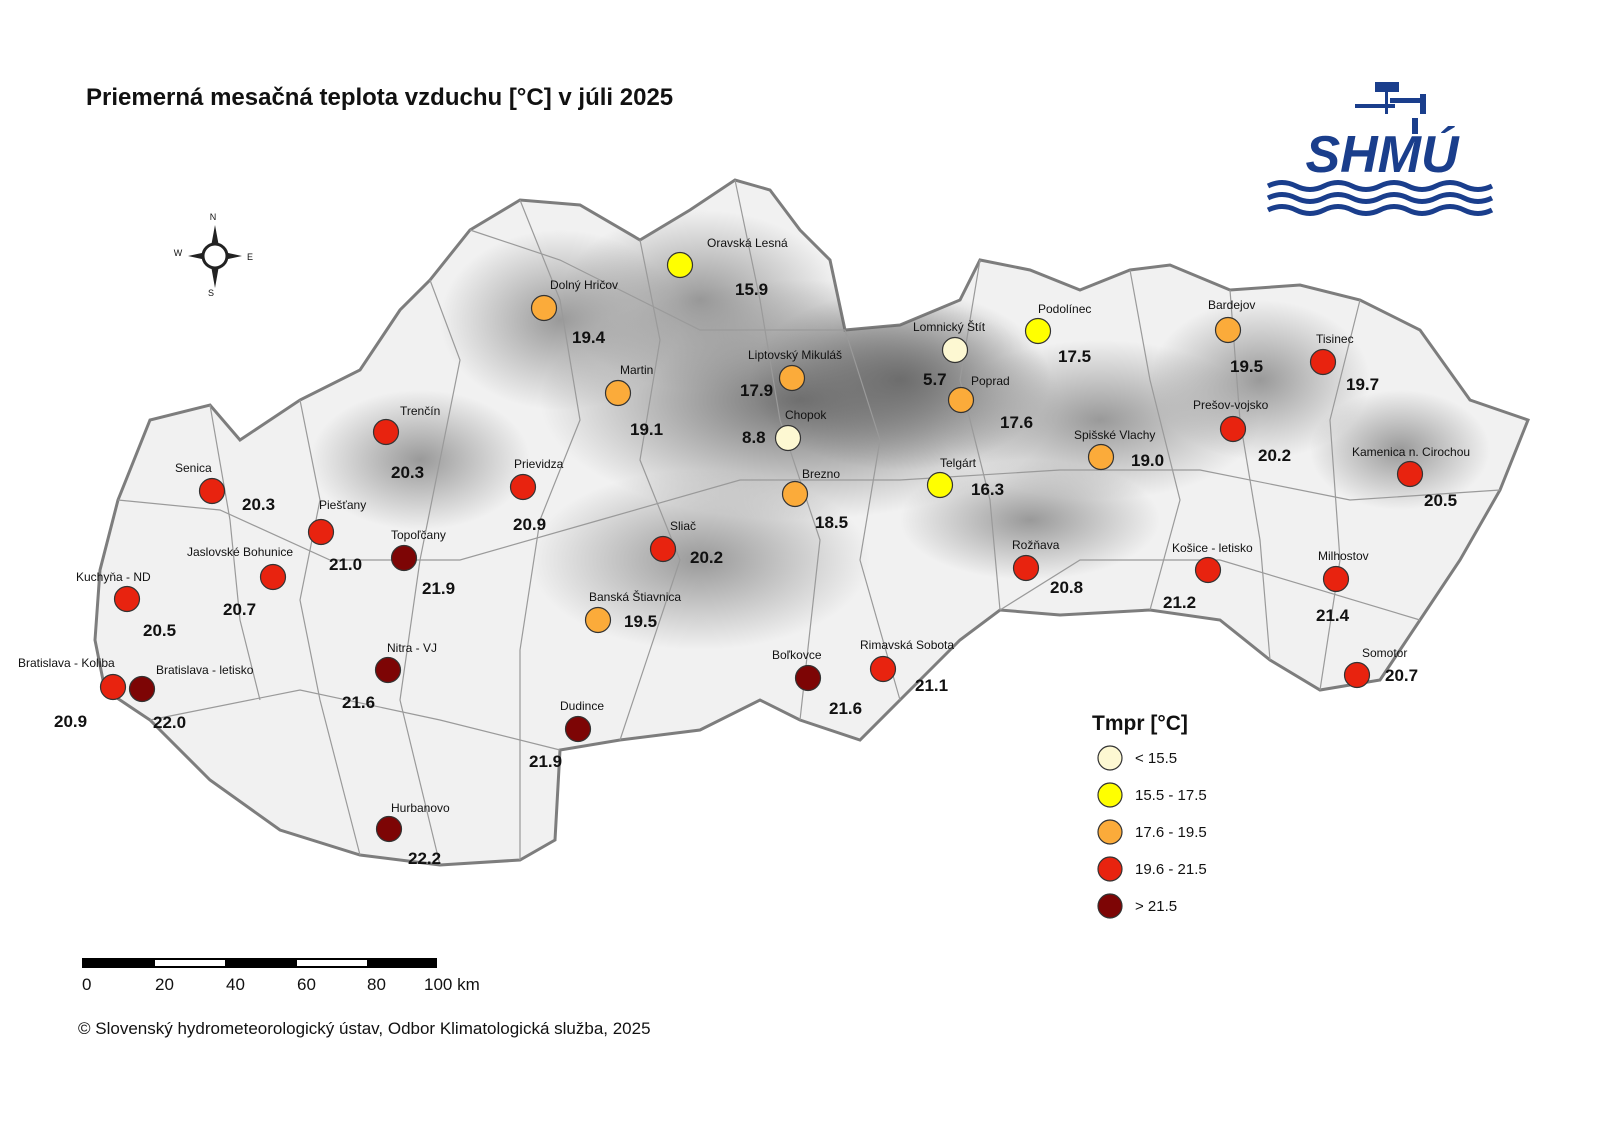  Describe the element at coordinates (1171, 869) in the screenshot. I see `legend-label: 19.6 - 21.5` at that location.